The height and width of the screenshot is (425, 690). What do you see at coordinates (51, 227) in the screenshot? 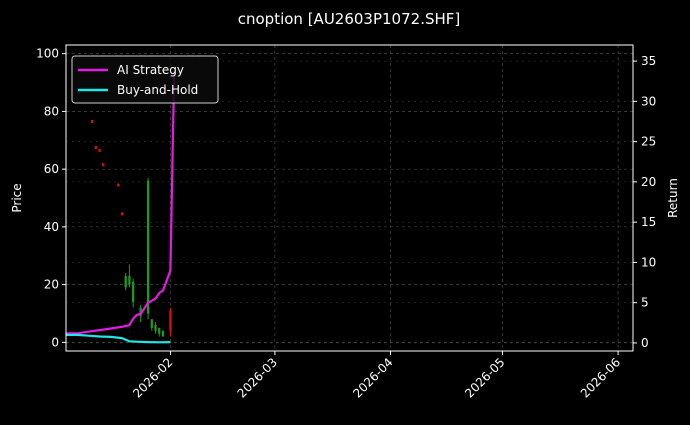
I see `y-tick-label-left: 40` at bounding box center [51, 227].